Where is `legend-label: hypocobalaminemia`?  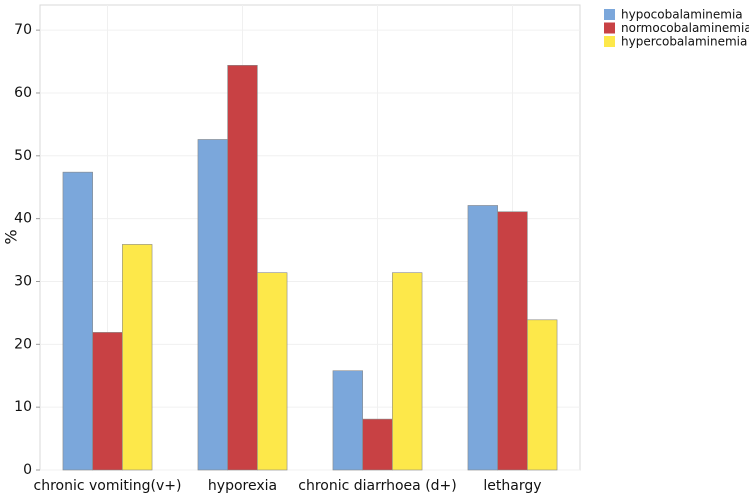
legend-label: hypocobalaminemia is located at coordinates (682, 15).